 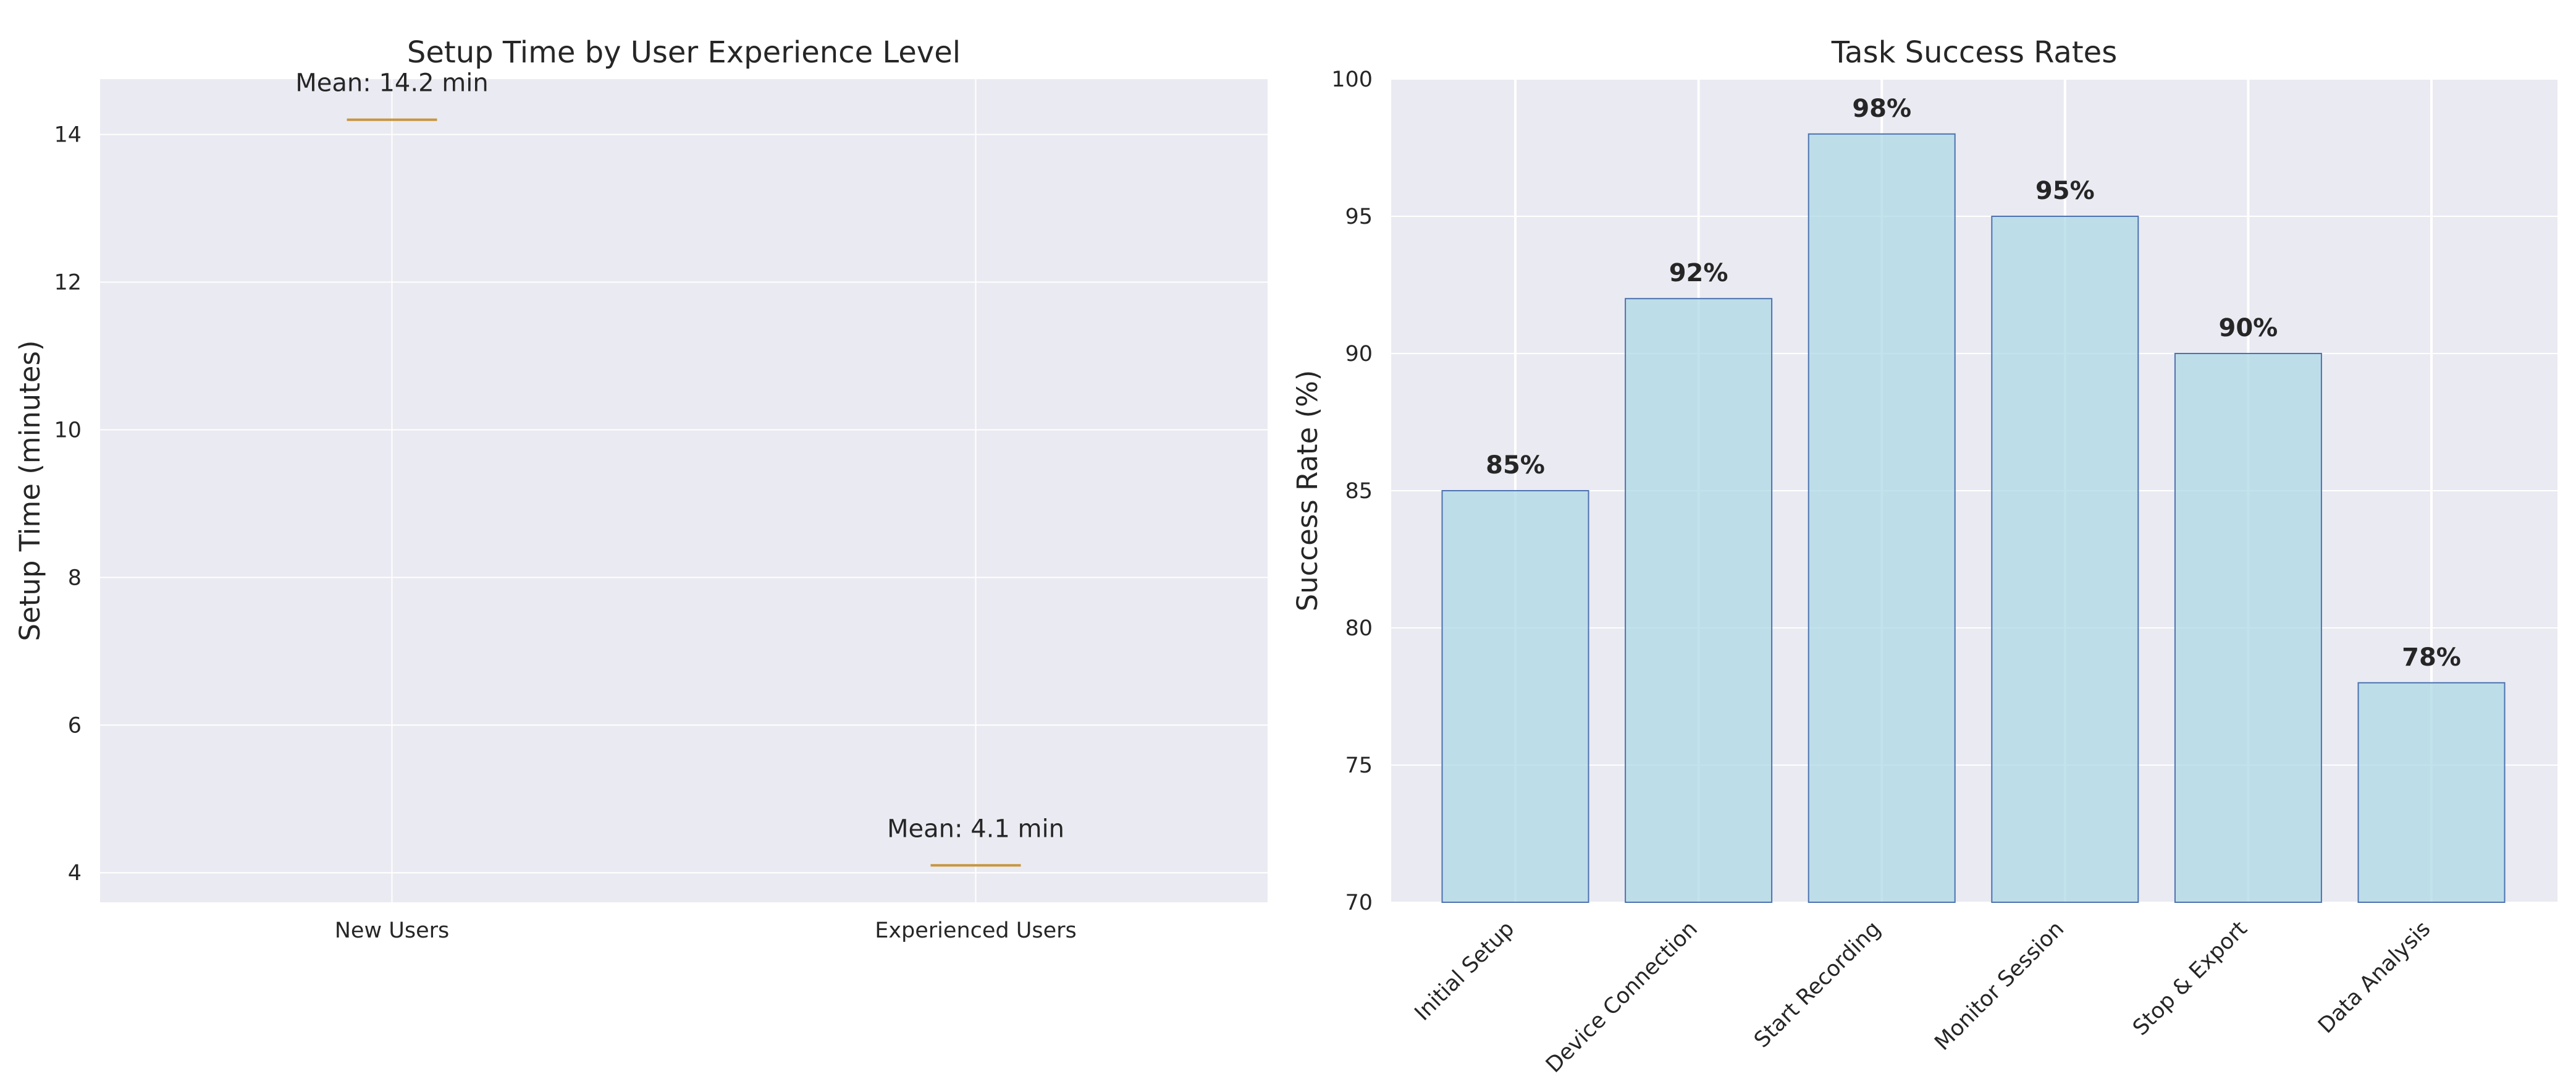 What do you see at coordinates (2248, 328) in the screenshot?
I see `bar-value-label: 90%` at bounding box center [2248, 328].